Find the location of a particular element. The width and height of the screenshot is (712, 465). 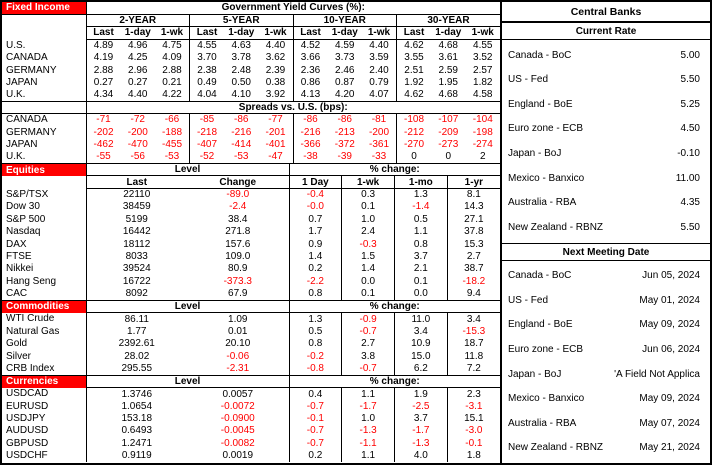

value-cell: 0.8 is located at coordinates (316, 293).